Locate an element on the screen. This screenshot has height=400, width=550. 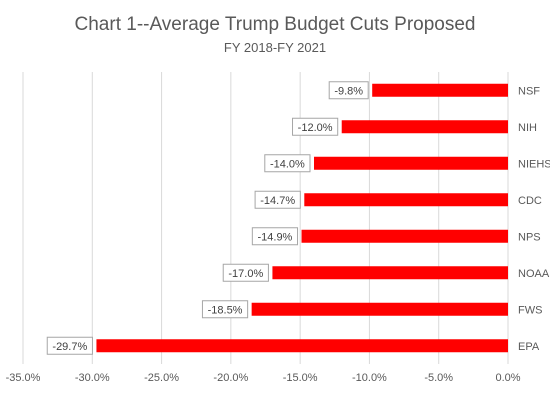
data-label: -9.8% is located at coordinates (348, 91).